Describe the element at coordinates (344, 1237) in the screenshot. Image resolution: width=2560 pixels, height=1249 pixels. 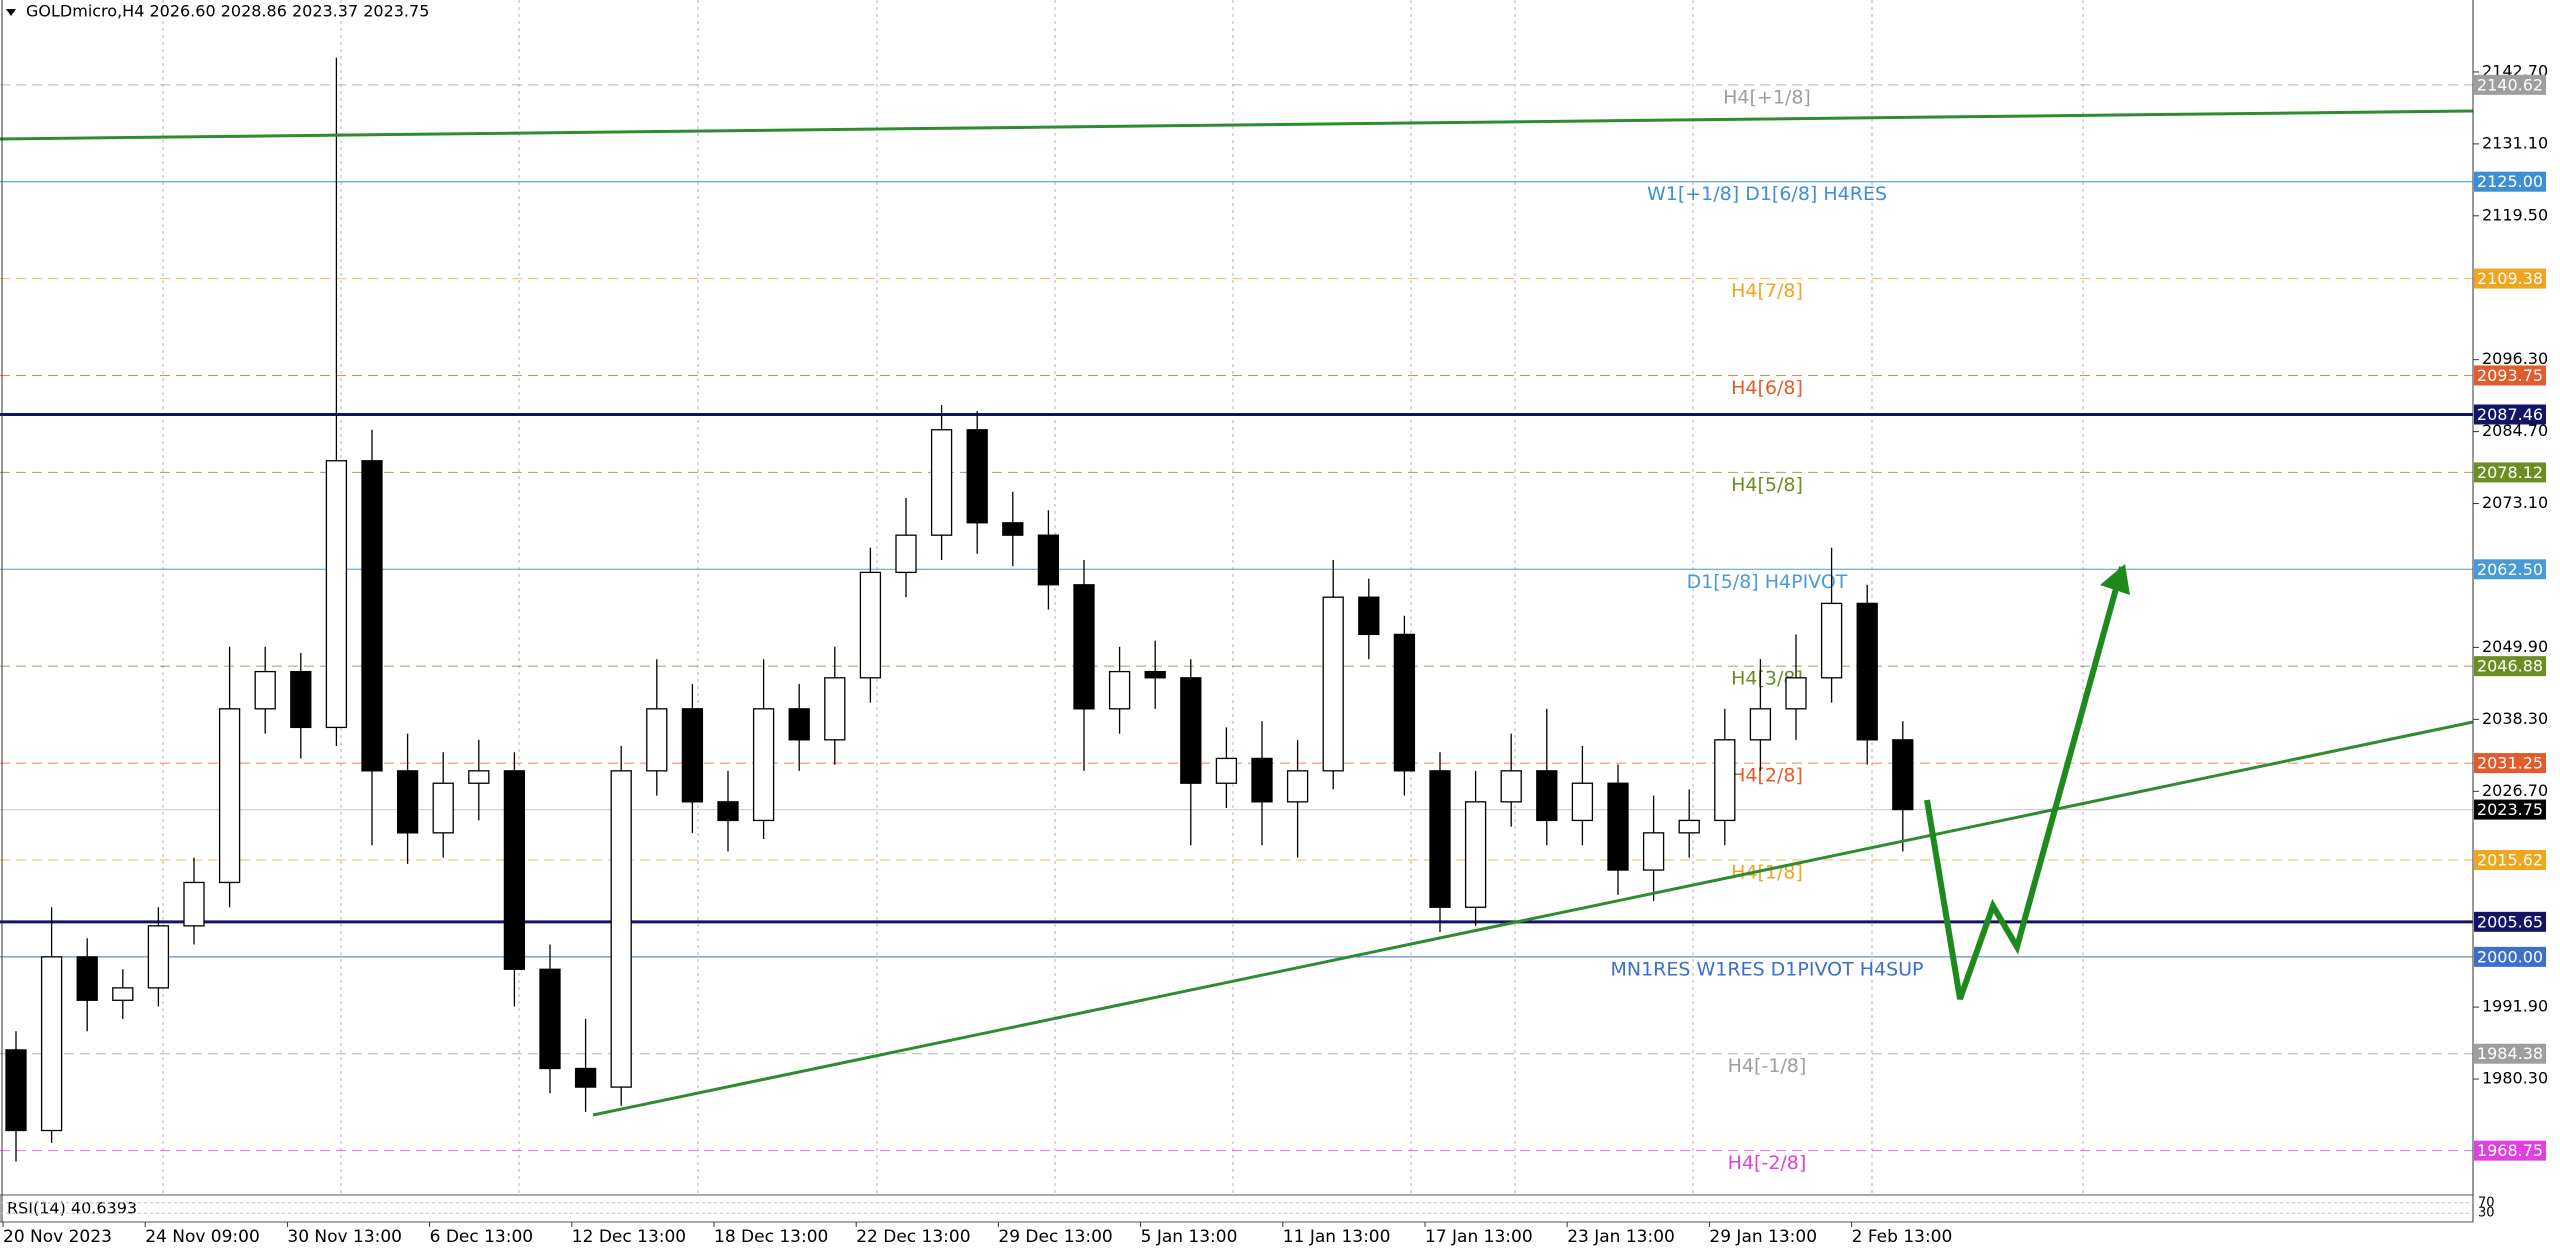
I see `x-tick-label: 30 Nov 13:00` at that location.